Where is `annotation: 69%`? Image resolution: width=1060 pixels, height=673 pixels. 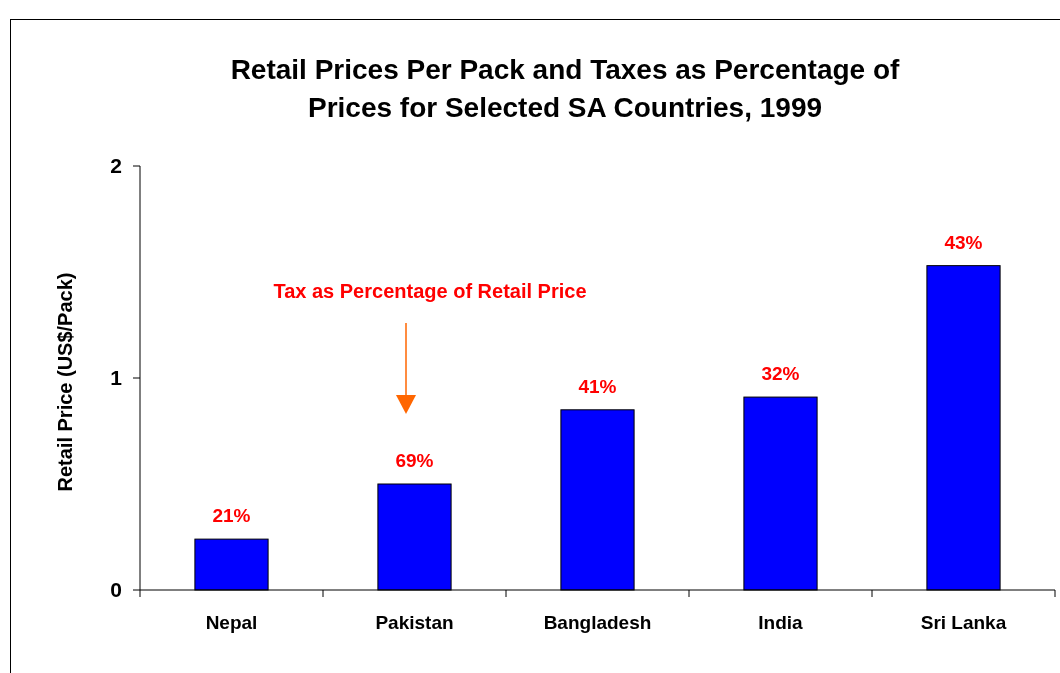 annotation: 69% is located at coordinates (414, 460).